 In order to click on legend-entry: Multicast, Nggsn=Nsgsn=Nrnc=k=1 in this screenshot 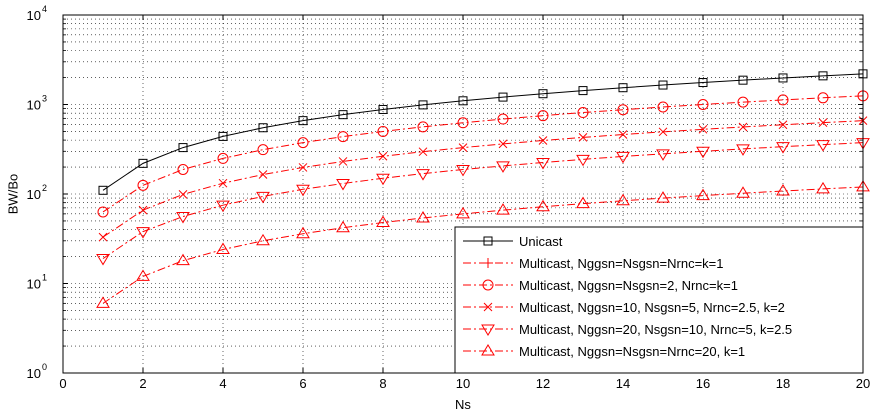, I will do `click(593, 263)`.